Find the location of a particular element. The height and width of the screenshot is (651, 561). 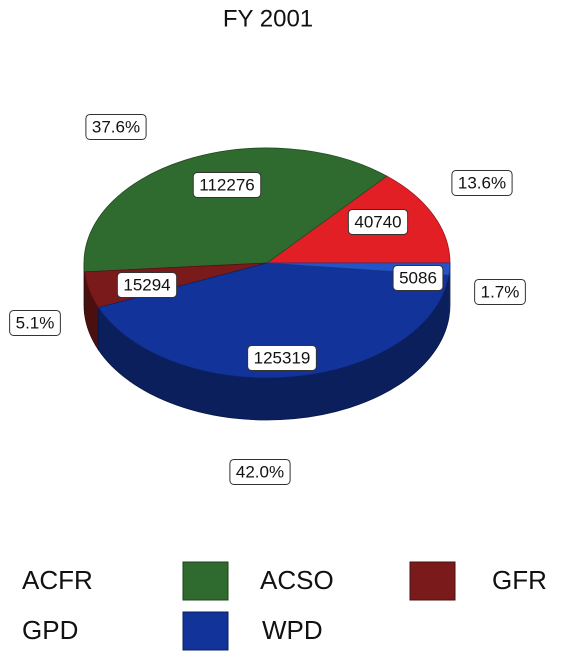

value-label: 125319 is located at coordinates (282, 357).